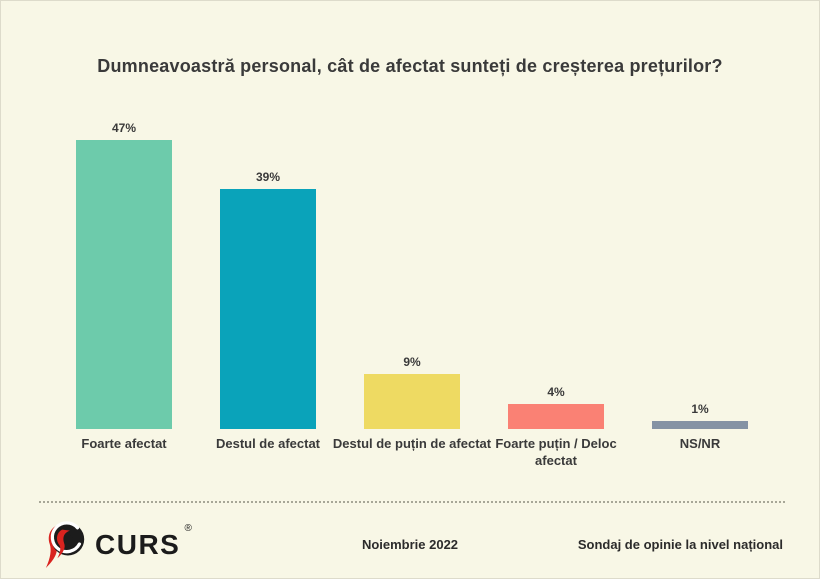 The height and width of the screenshot is (579, 820). Describe the element at coordinates (556, 392) in the screenshot. I see `bar-value-label: 4%` at that location.